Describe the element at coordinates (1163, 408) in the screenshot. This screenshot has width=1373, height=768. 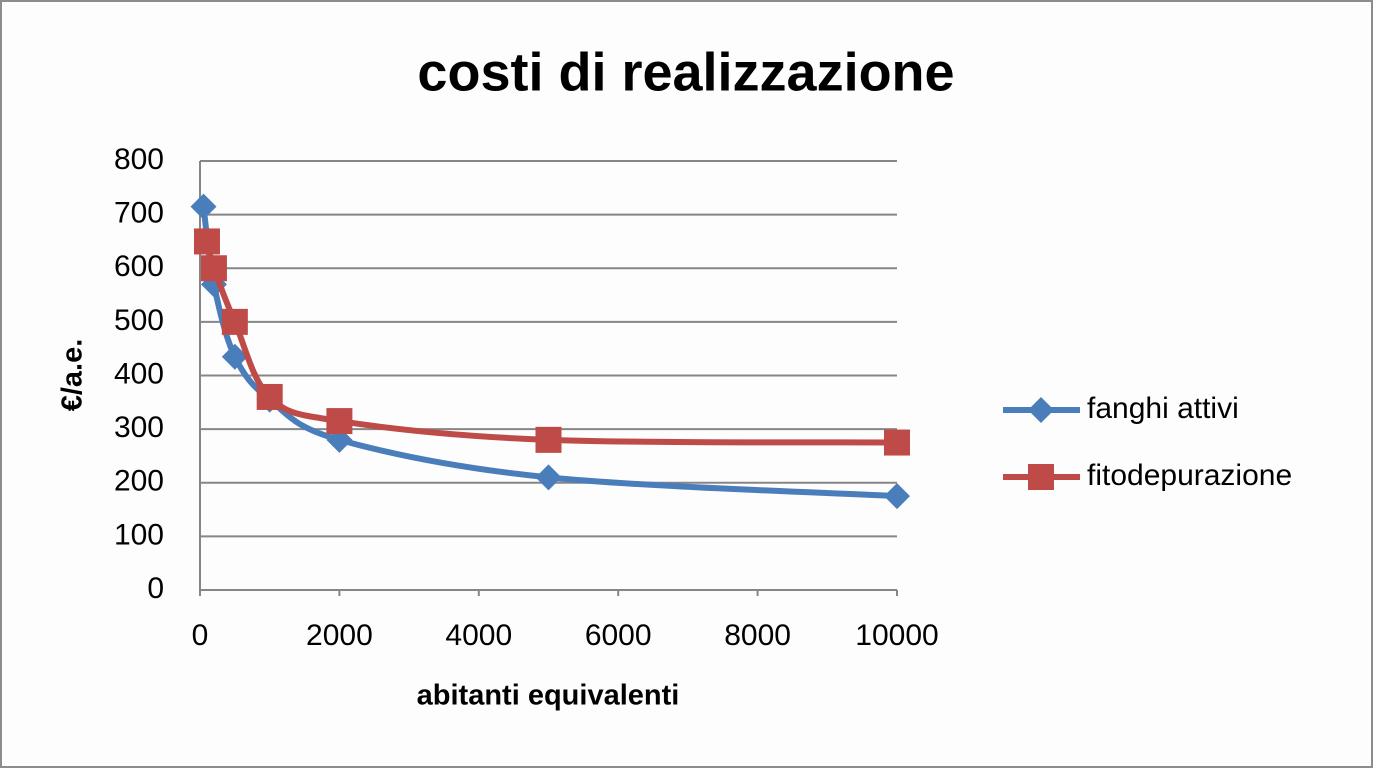
I see `legend-label: fanghi attivi` at that location.